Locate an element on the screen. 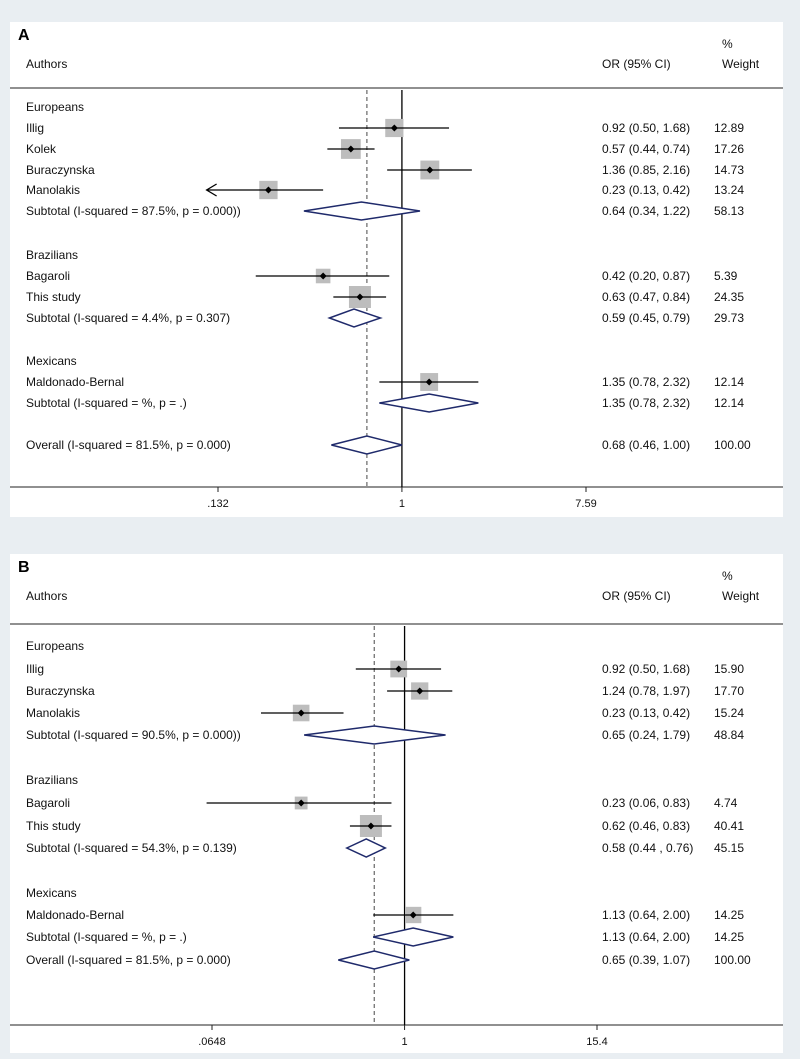 The image size is (800, 1059). study-or-ci: 0.62 (0.46, 0.83) is located at coordinates (646, 826).